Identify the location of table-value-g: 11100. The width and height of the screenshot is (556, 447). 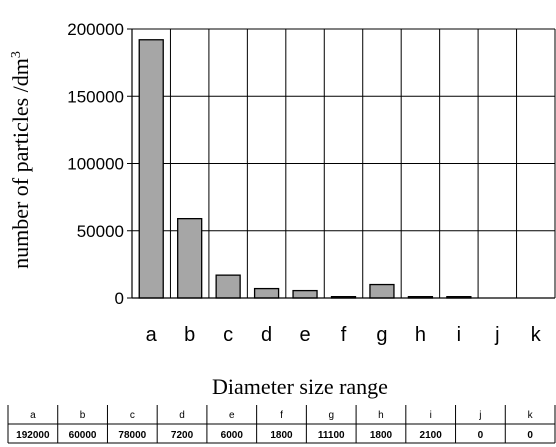
(331, 435).